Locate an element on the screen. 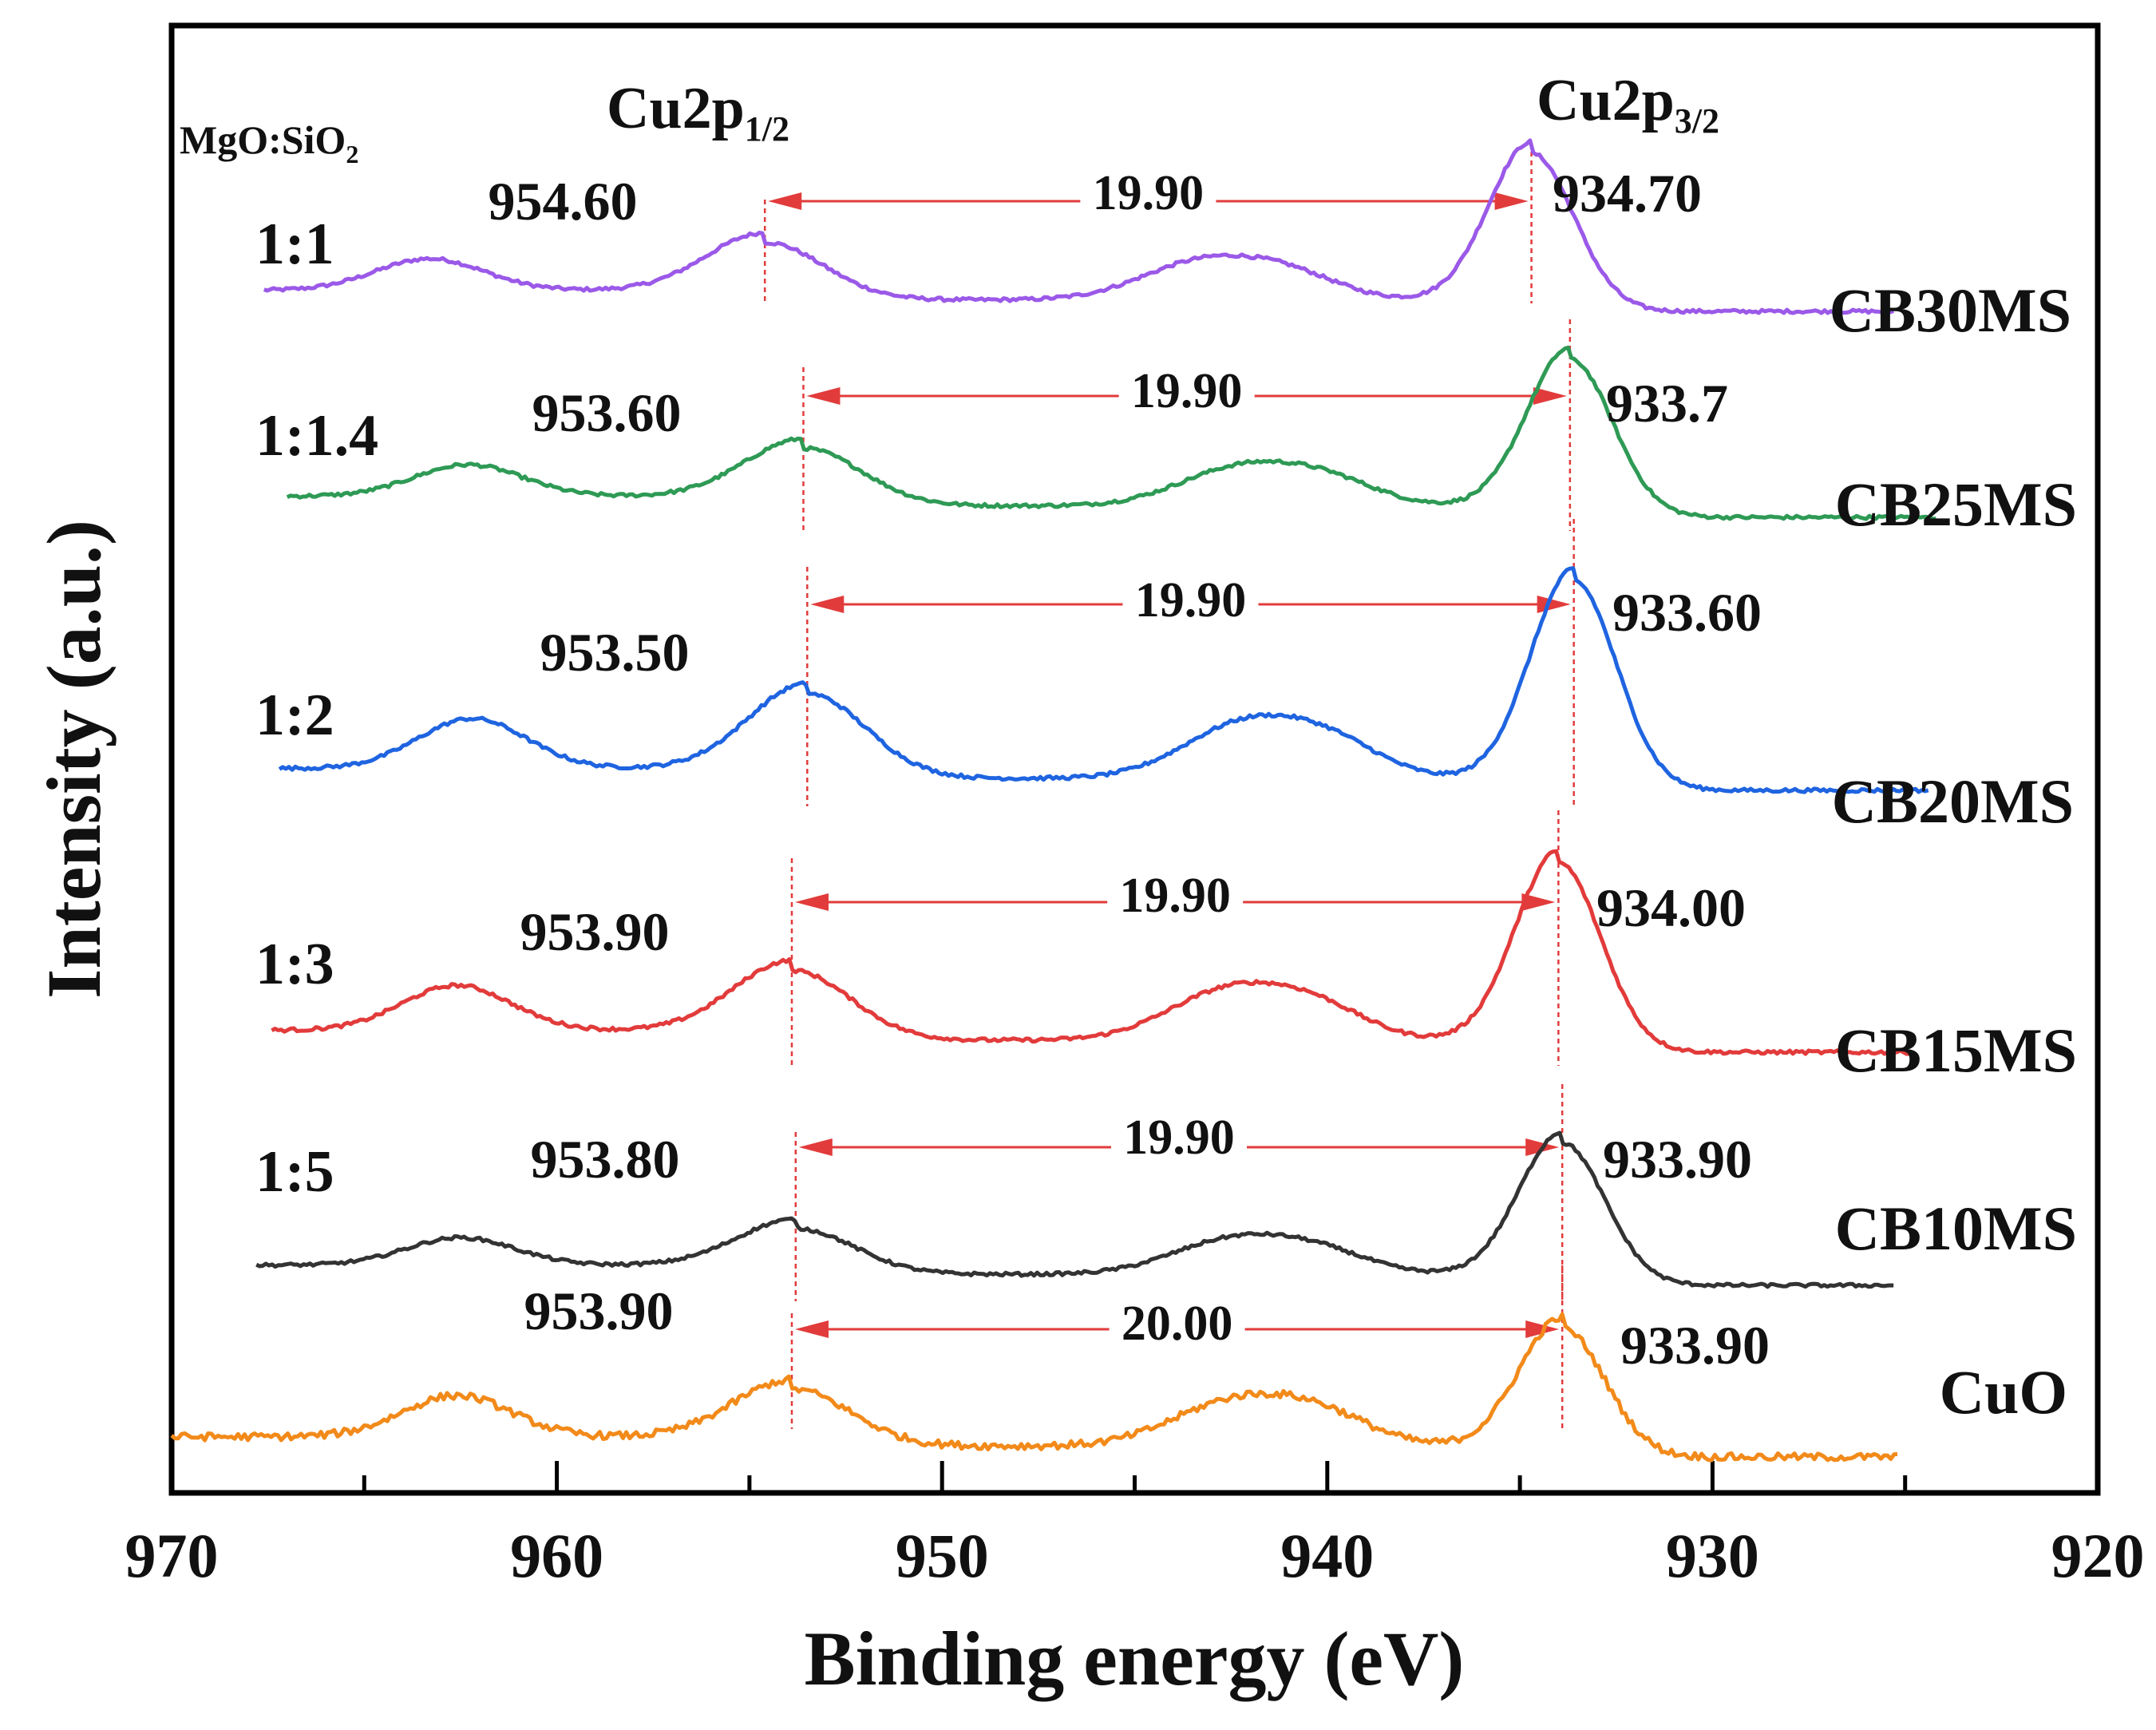  ratio-header: MgO:SiO2 is located at coordinates (269, 142).